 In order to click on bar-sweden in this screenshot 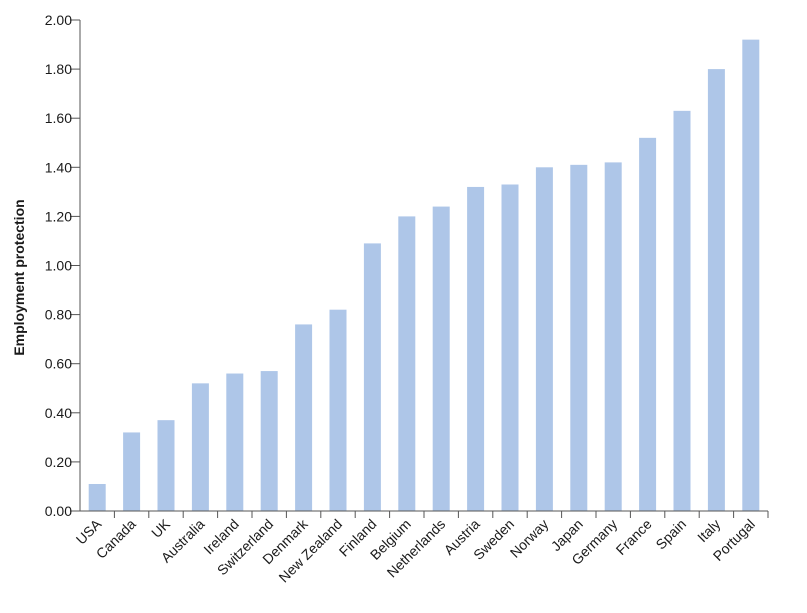, I will do `click(510, 348)`.